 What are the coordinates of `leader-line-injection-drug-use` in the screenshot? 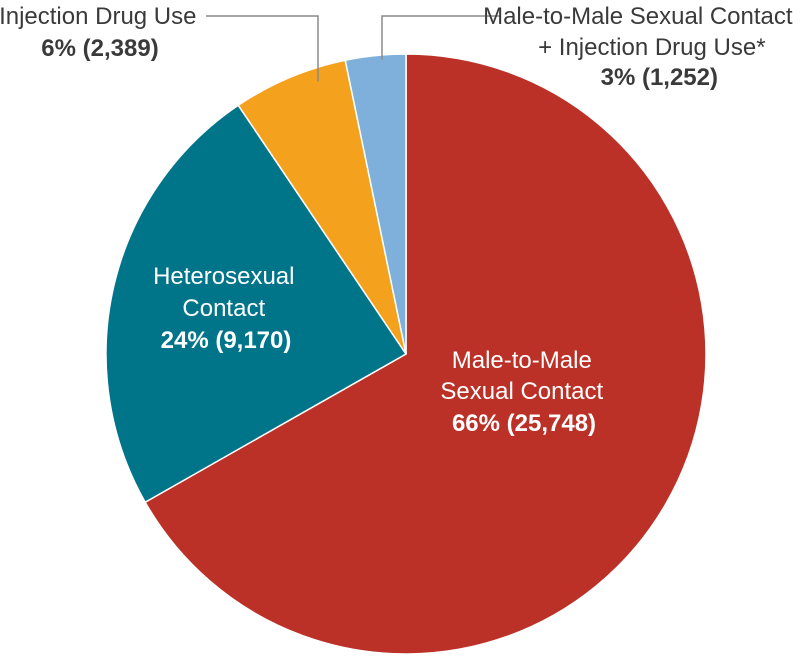 It's located at (262, 48).